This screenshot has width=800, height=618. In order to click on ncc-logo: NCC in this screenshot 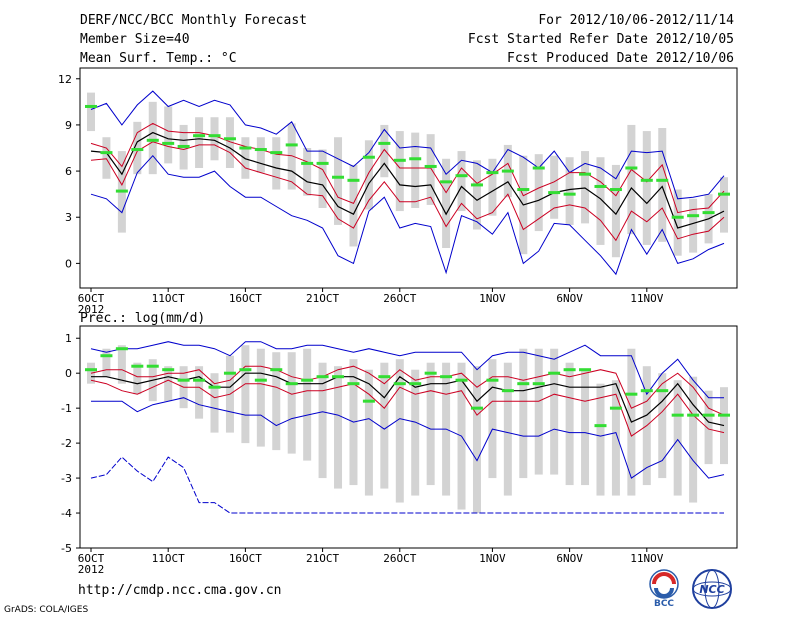, I will do `click(712, 589)`.